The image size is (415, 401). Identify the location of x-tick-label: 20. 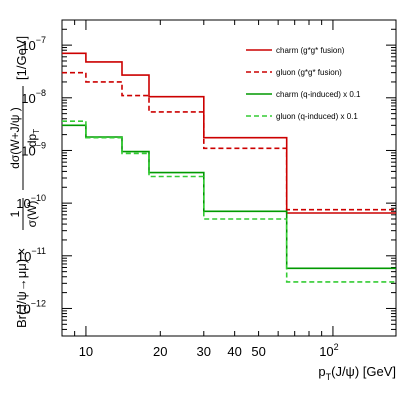
(160, 351).